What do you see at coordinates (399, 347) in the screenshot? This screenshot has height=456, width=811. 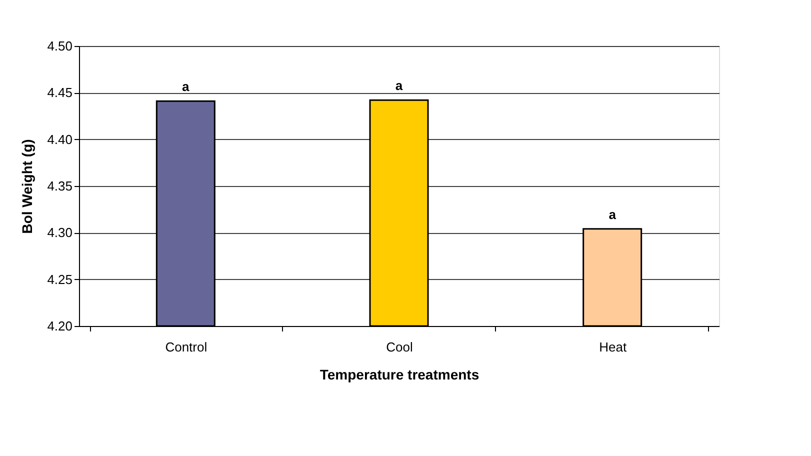 I see `x-tick-label: Cool` at bounding box center [399, 347].